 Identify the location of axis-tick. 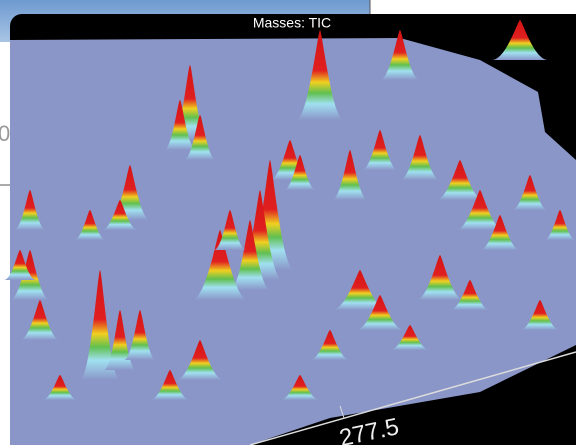
(342, 412).